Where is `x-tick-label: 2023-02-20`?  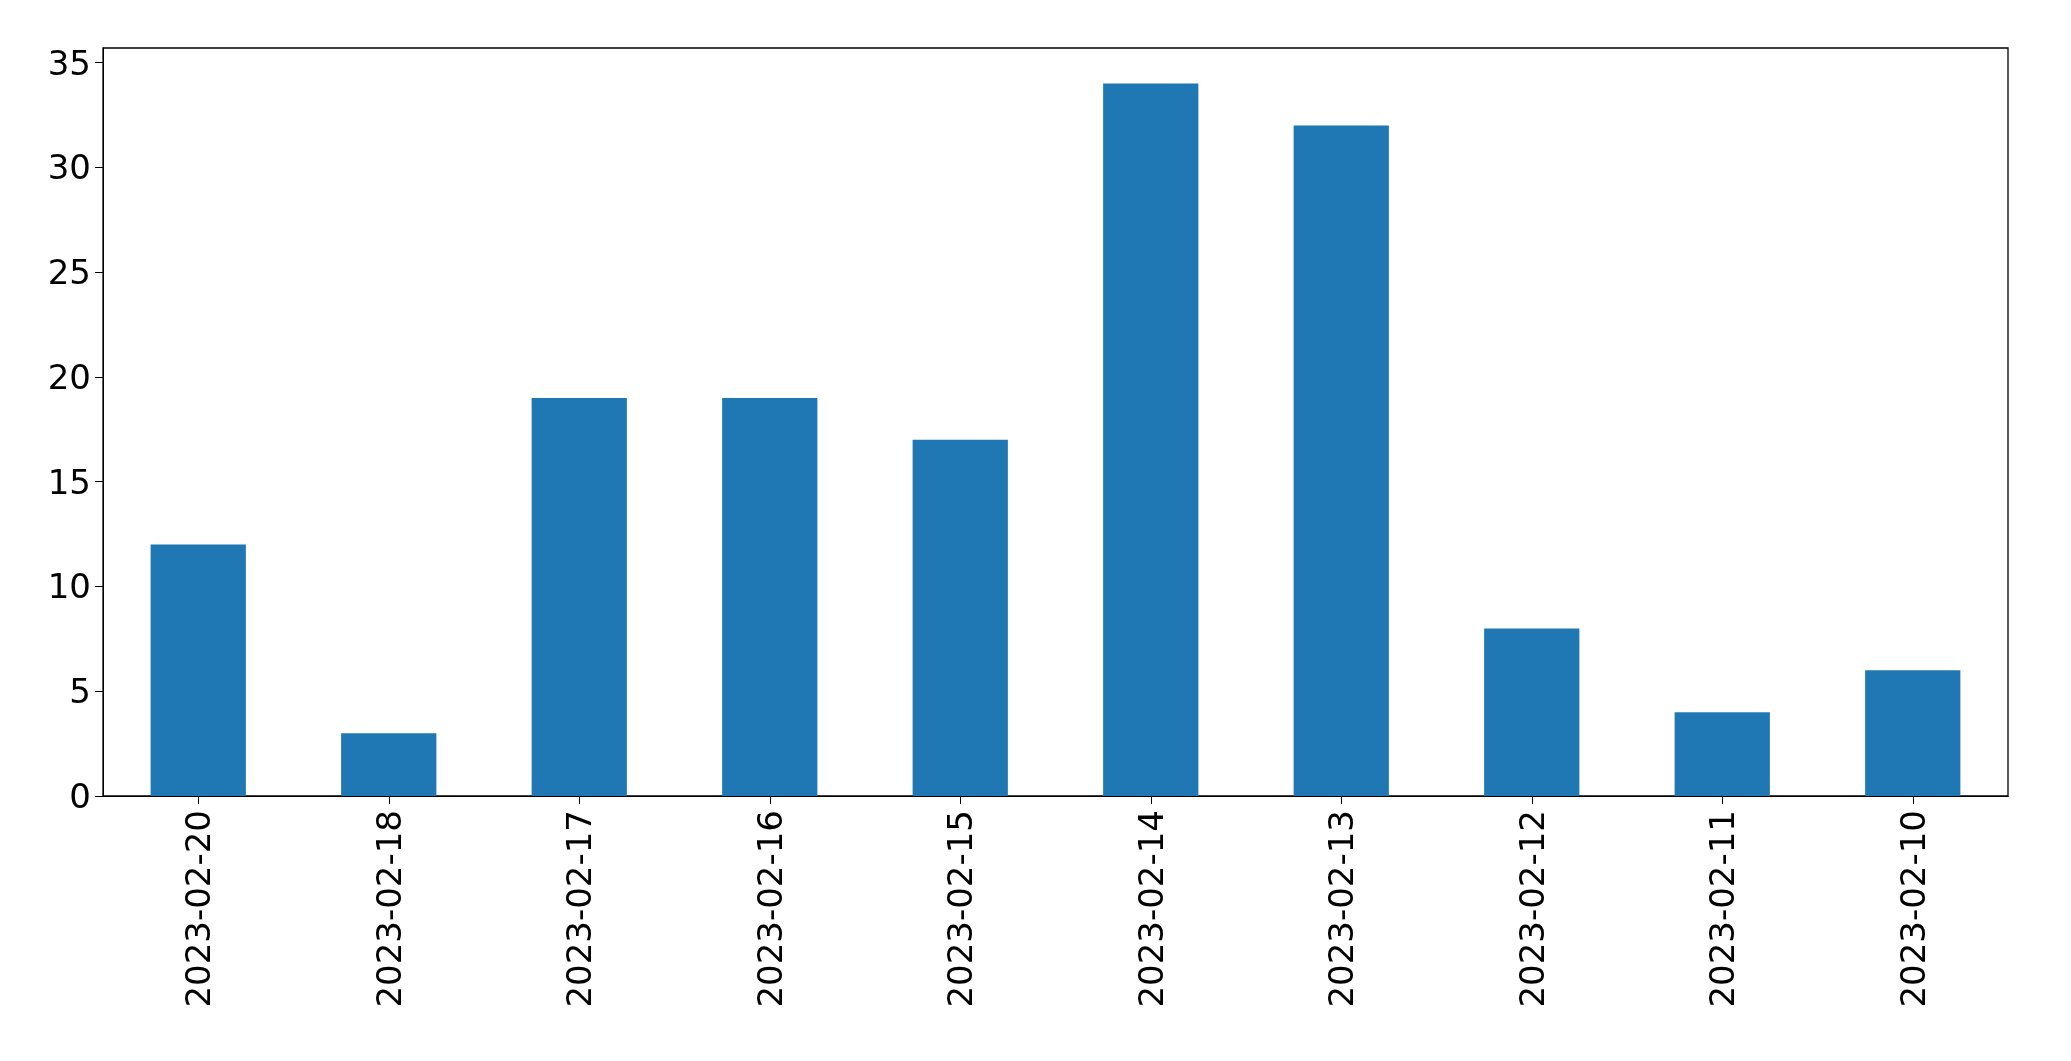
x-tick-label: 2023-02-20 is located at coordinates (198, 909).